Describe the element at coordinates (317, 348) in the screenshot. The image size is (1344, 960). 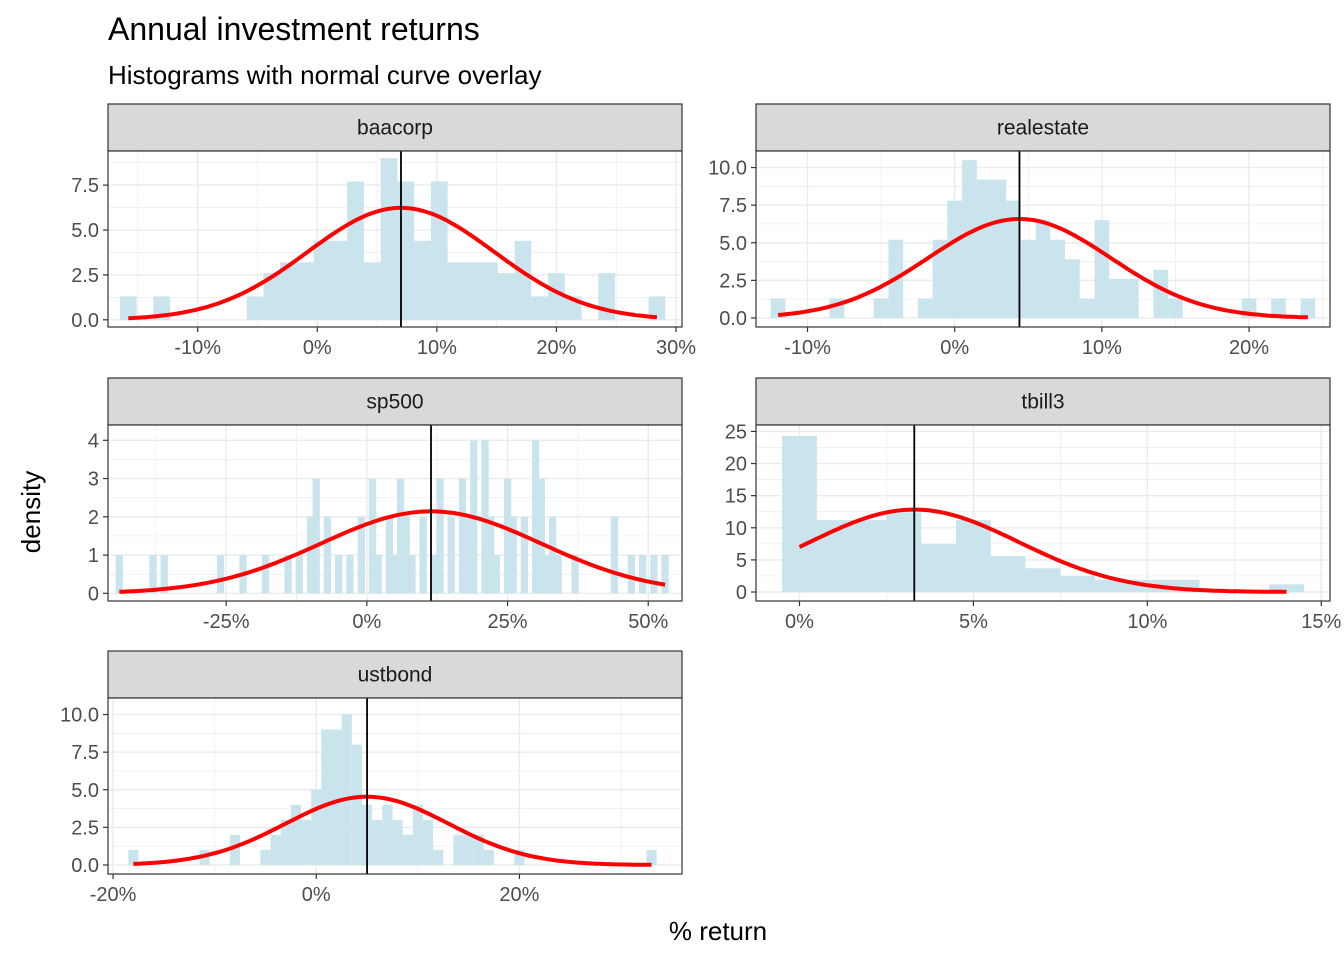
I see `x-tick-label: 0%` at that location.